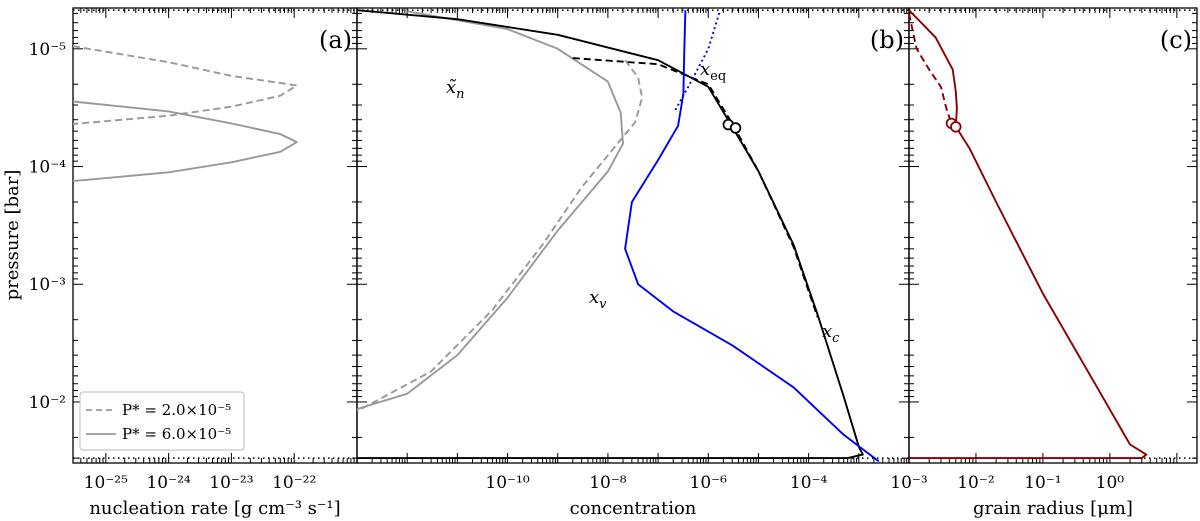 The width and height of the screenshot is (1200, 521). What do you see at coordinates (908, 483) in the screenshot?
I see `x-tick-label: 10⁻³` at bounding box center [908, 483].